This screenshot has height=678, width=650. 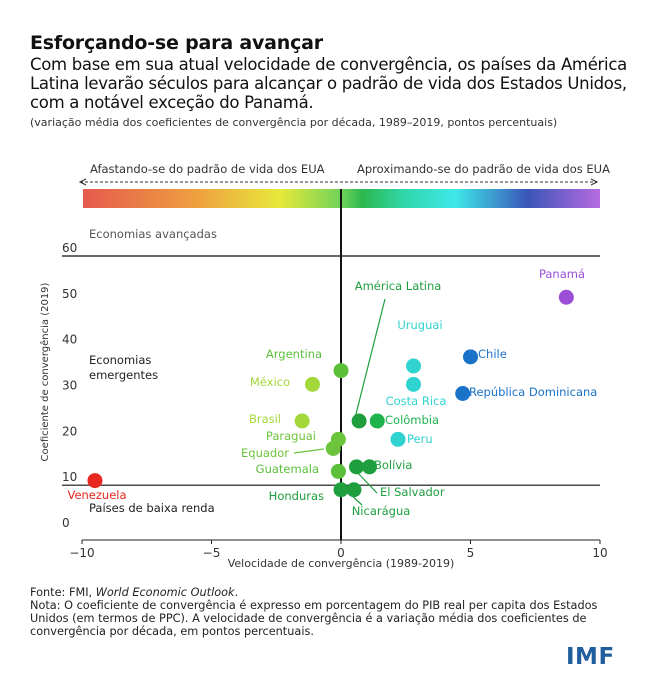 What do you see at coordinates (120, 360) in the screenshot?
I see `zone-label-emergentes: Economias` at bounding box center [120, 360].